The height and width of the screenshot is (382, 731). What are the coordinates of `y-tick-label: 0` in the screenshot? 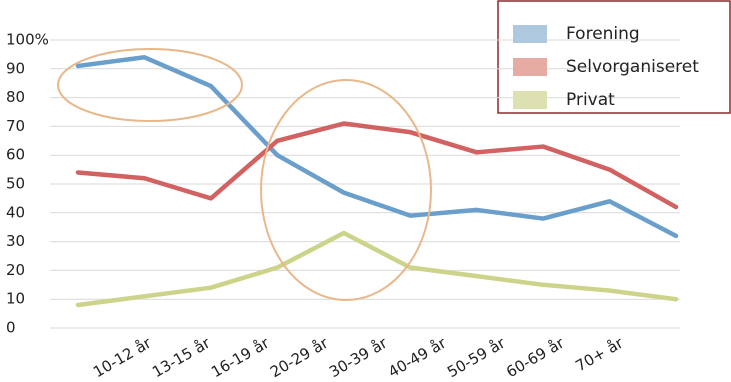 It's located at (11, 328).